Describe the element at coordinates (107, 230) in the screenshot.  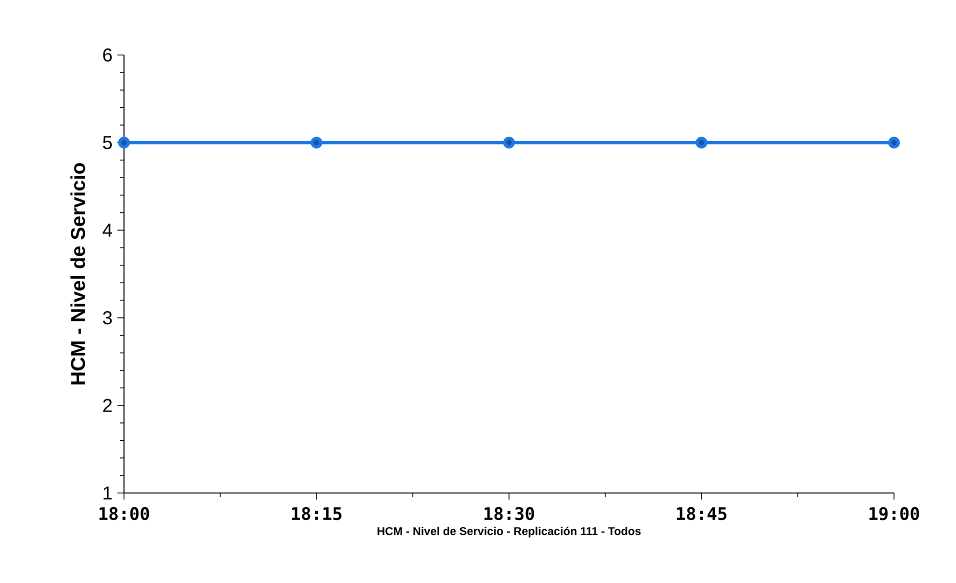
I see `y-tick-label: 4` at that location.